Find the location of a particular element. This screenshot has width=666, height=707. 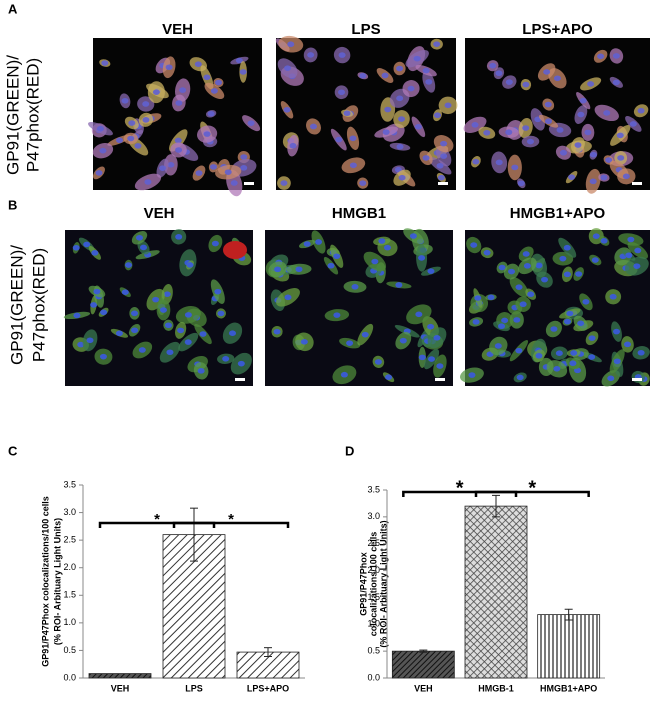

y-tick-label: 2.5 is located at coordinates (373, 543).